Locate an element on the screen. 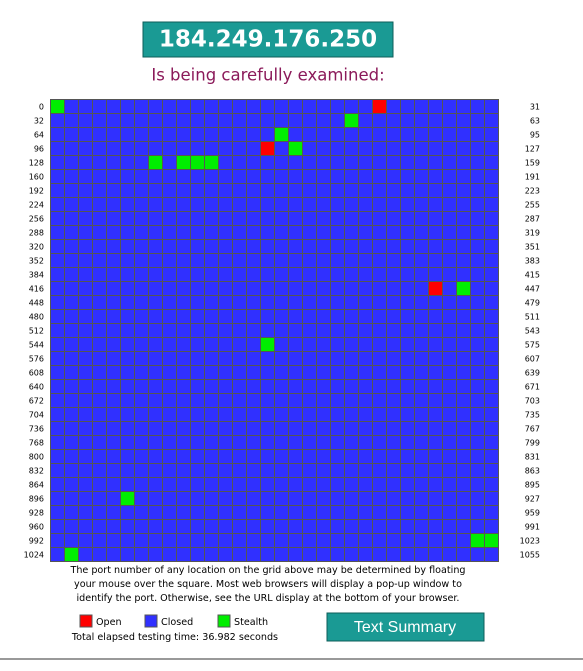 This screenshot has width=583, height=671. row-start-label: 416 is located at coordinates (36, 289).